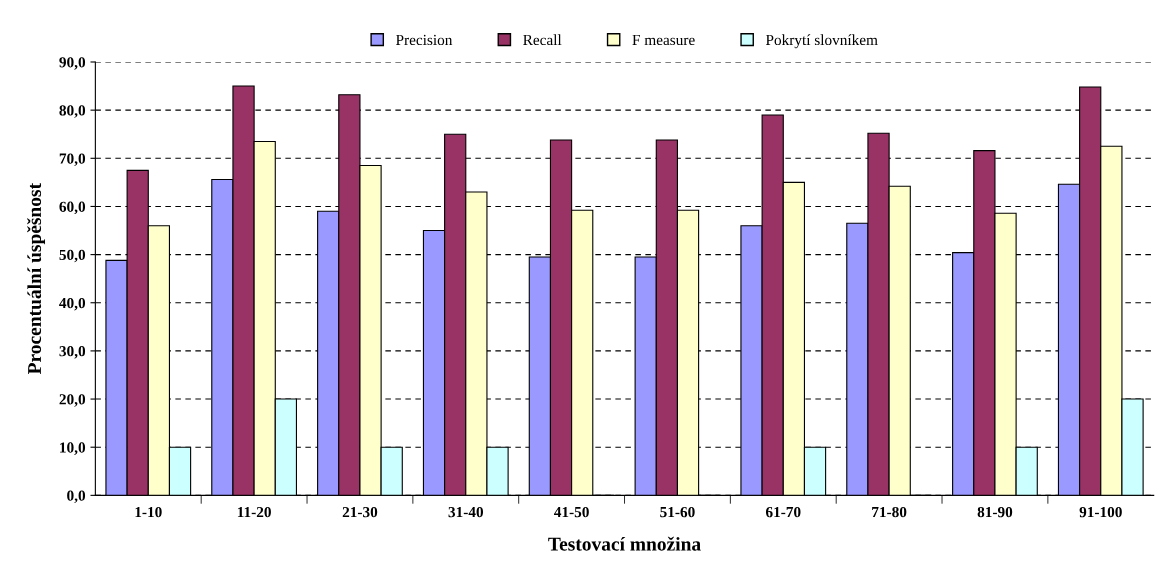 The height and width of the screenshot is (574, 1163). What do you see at coordinates (76, 497) in the screenshot?
I see `y-tick-label: 0,0` at bounding box center [76, 497].